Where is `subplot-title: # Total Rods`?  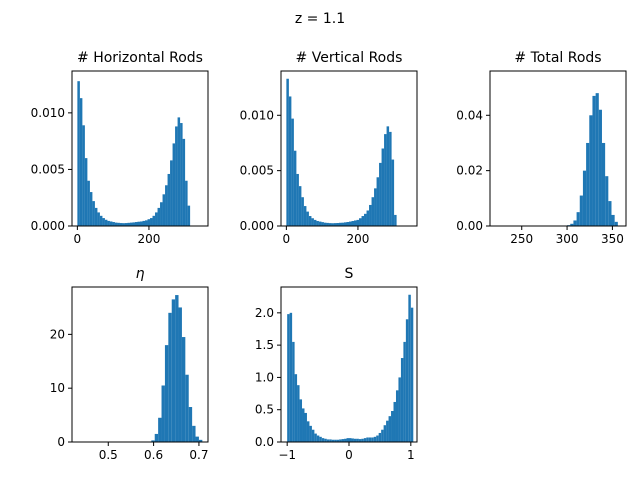
subplot-title: # Total Rods is located at coordinates (557, 58).